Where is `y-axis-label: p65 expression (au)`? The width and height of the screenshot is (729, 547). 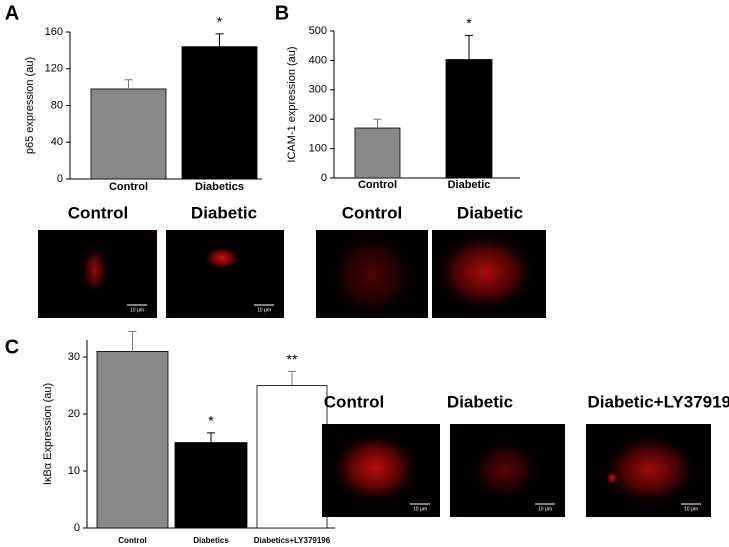 y-axis-label: p65 expression (au) is located at coordinates (30, 105).